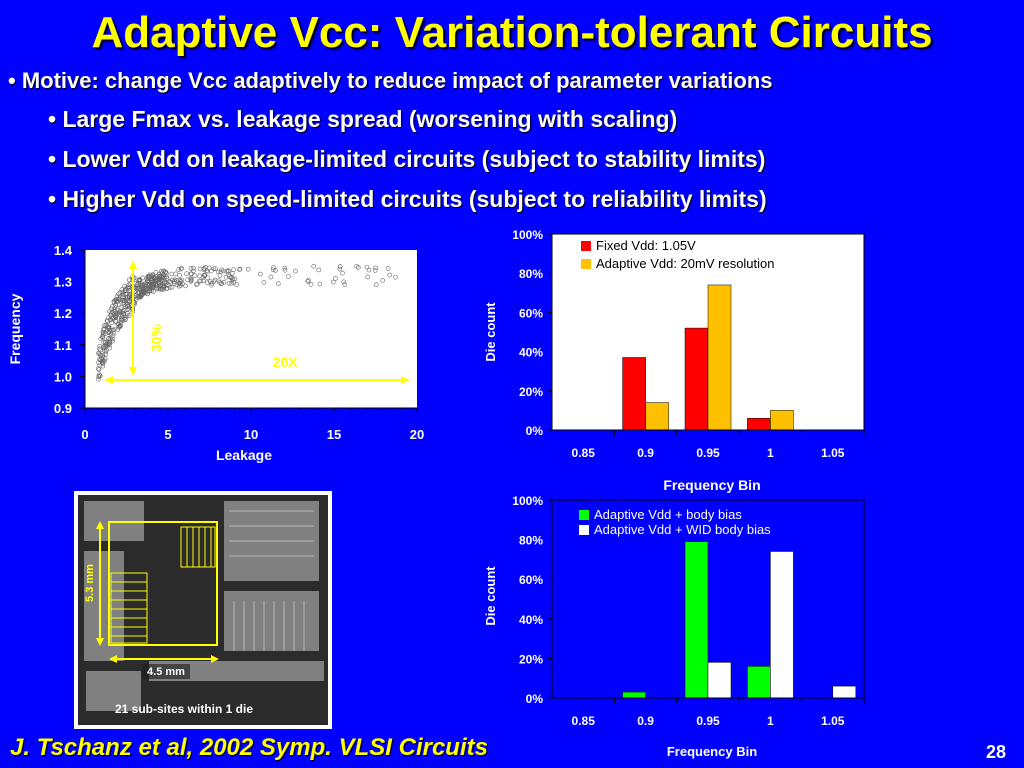 The height and width of the screenshot is (768, 1024). I want to click on scatter-y-tick-label: 1.0, so click(63, 376).